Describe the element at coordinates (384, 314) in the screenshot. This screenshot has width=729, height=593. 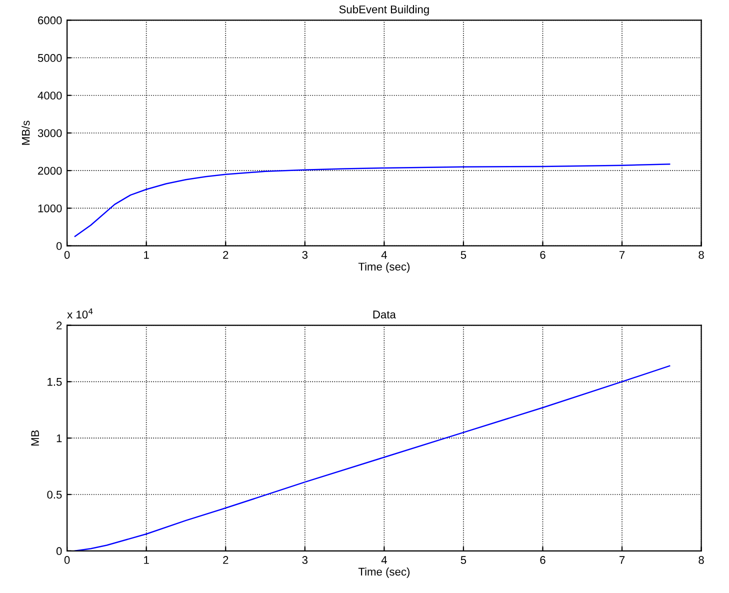
I see `chart-title: Data` at that location.